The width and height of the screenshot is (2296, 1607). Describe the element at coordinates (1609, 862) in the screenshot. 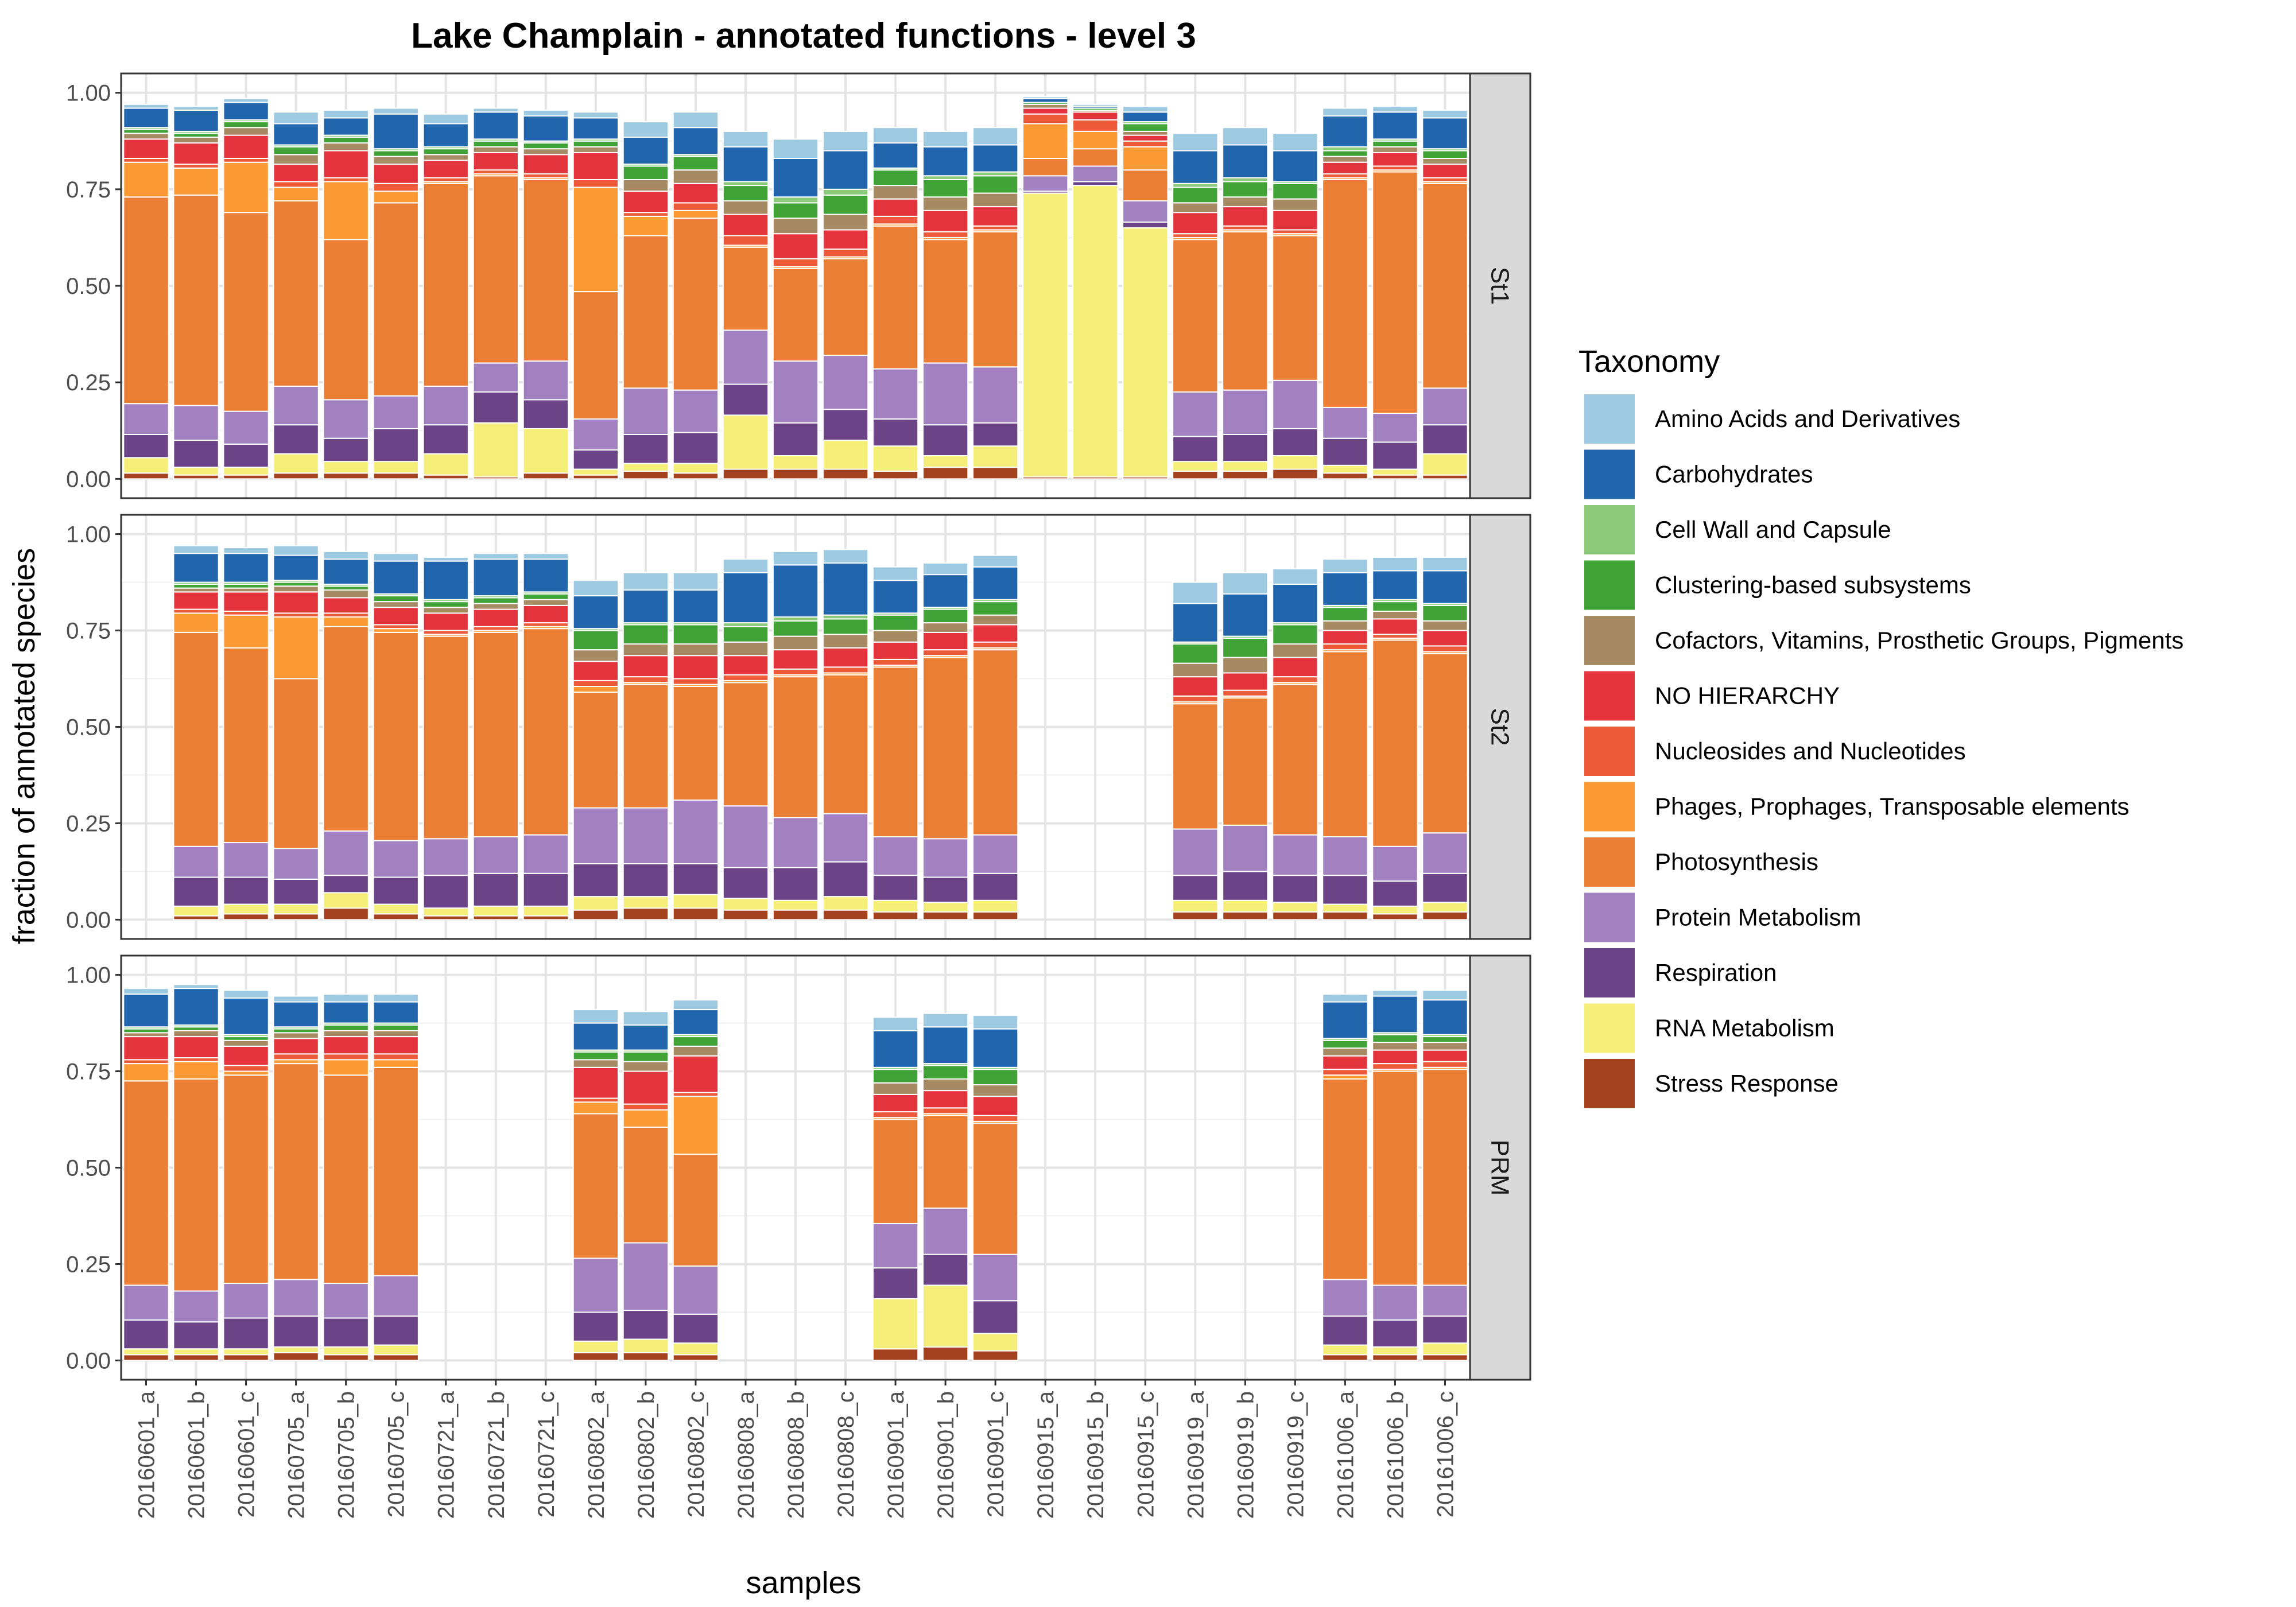

I see `legend-key-photosynthesis` at that location.